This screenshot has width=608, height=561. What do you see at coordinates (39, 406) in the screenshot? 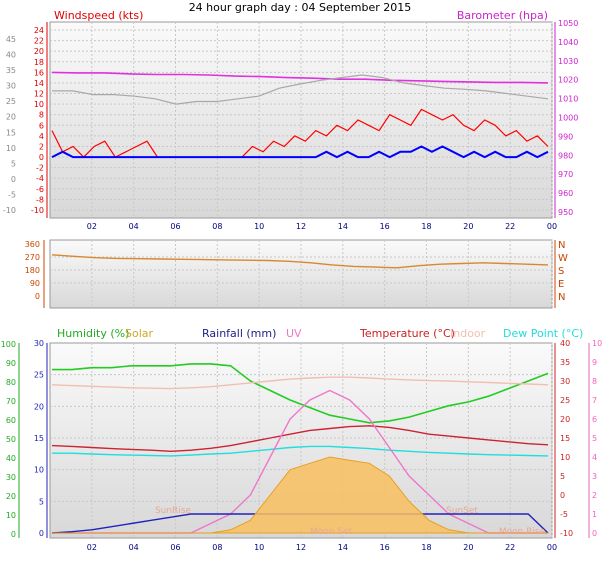
I see `rain-tick-label: 20` at bounding box center [39, 406].